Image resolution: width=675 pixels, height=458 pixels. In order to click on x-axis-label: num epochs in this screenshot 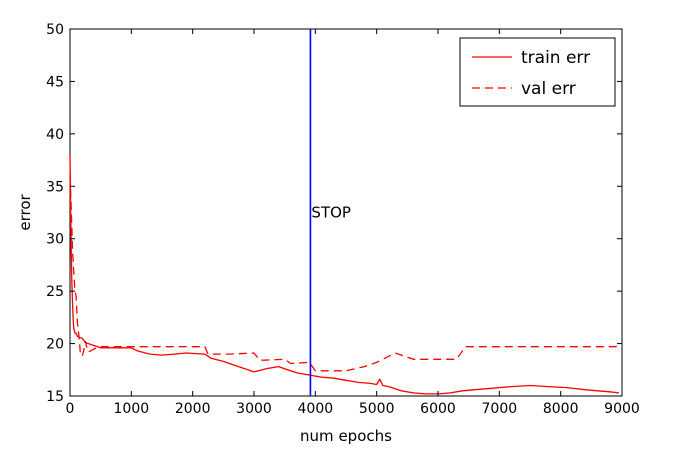, I will do `click(346, 436)`.